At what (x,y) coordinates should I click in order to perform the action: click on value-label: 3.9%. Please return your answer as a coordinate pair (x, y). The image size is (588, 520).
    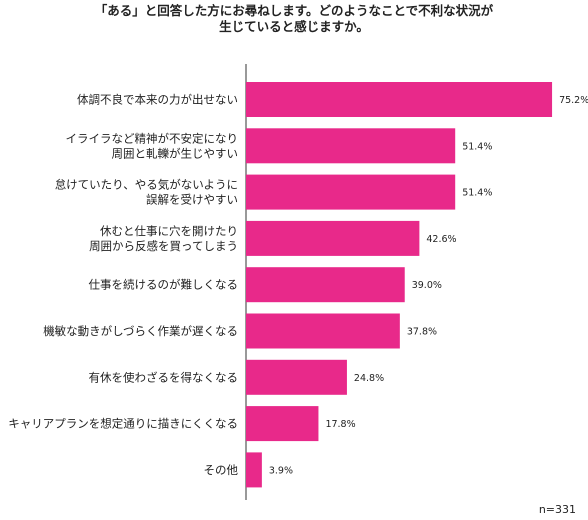
    Looking at the image, I should click on (281, 470).